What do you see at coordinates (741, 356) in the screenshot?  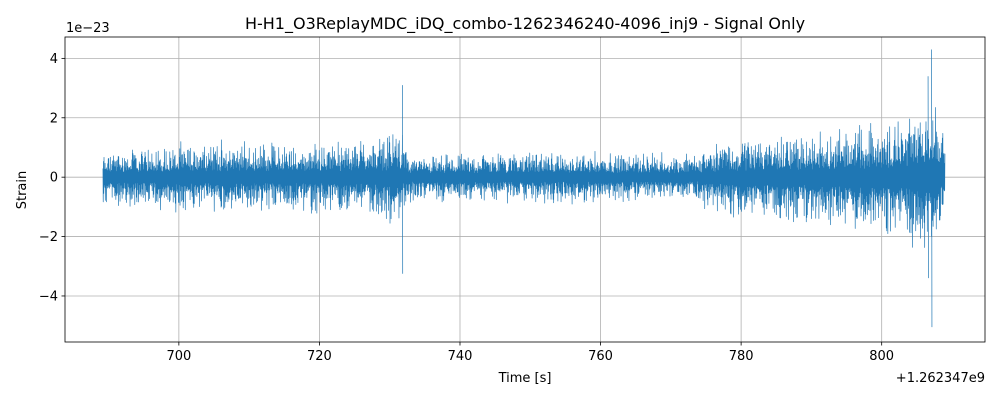 I see `x-tick-label: 780` at bounding box center [741, 356].